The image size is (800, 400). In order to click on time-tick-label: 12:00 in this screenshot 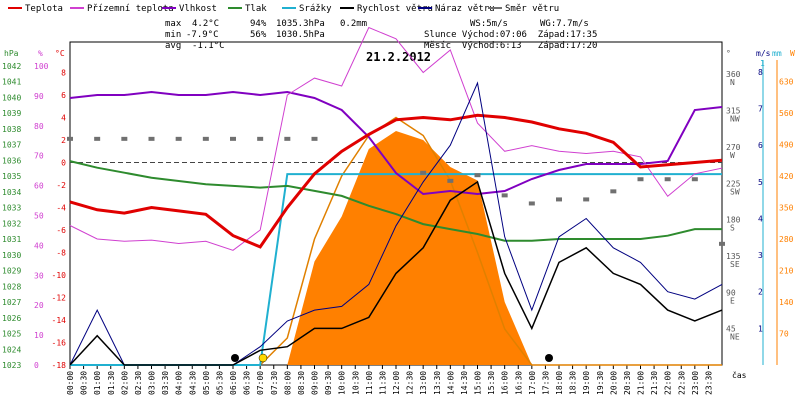, I will do `click(396, 383)`.